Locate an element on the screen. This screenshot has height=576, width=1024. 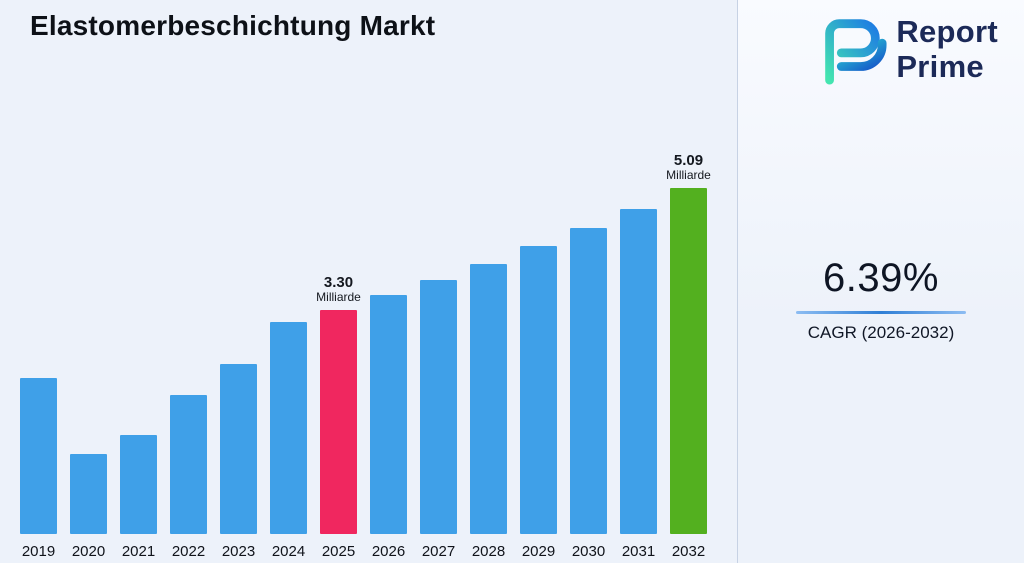
bar-group-2029: 2029 is located at coordinates (538, 403).